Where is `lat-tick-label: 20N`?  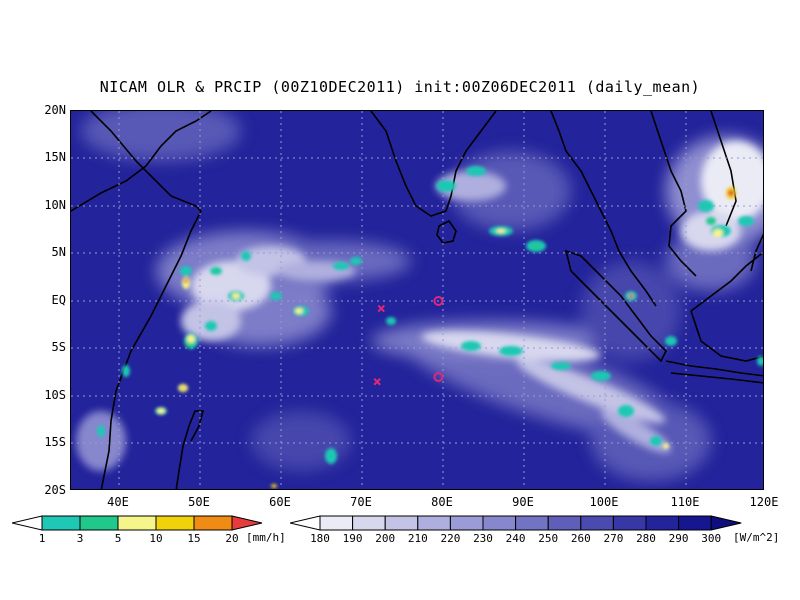 lat-tick-label: 20N is located at coordinates (55, 110).